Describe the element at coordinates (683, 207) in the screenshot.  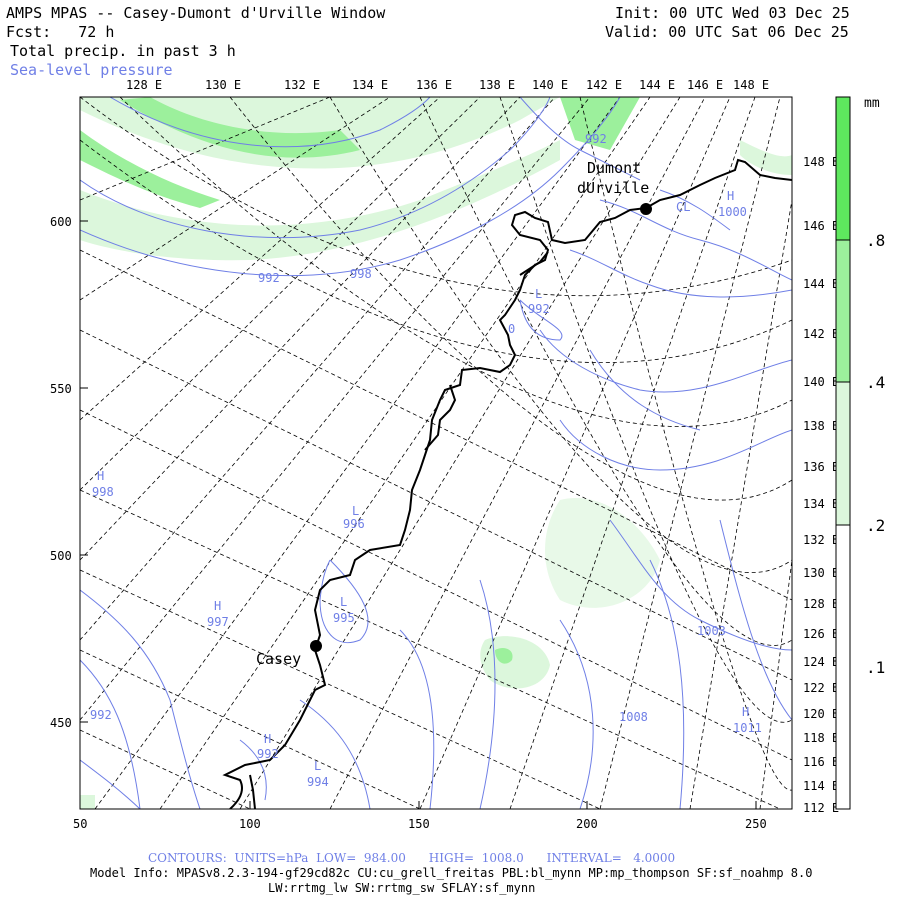
I see `slp-label: CL` at that location.